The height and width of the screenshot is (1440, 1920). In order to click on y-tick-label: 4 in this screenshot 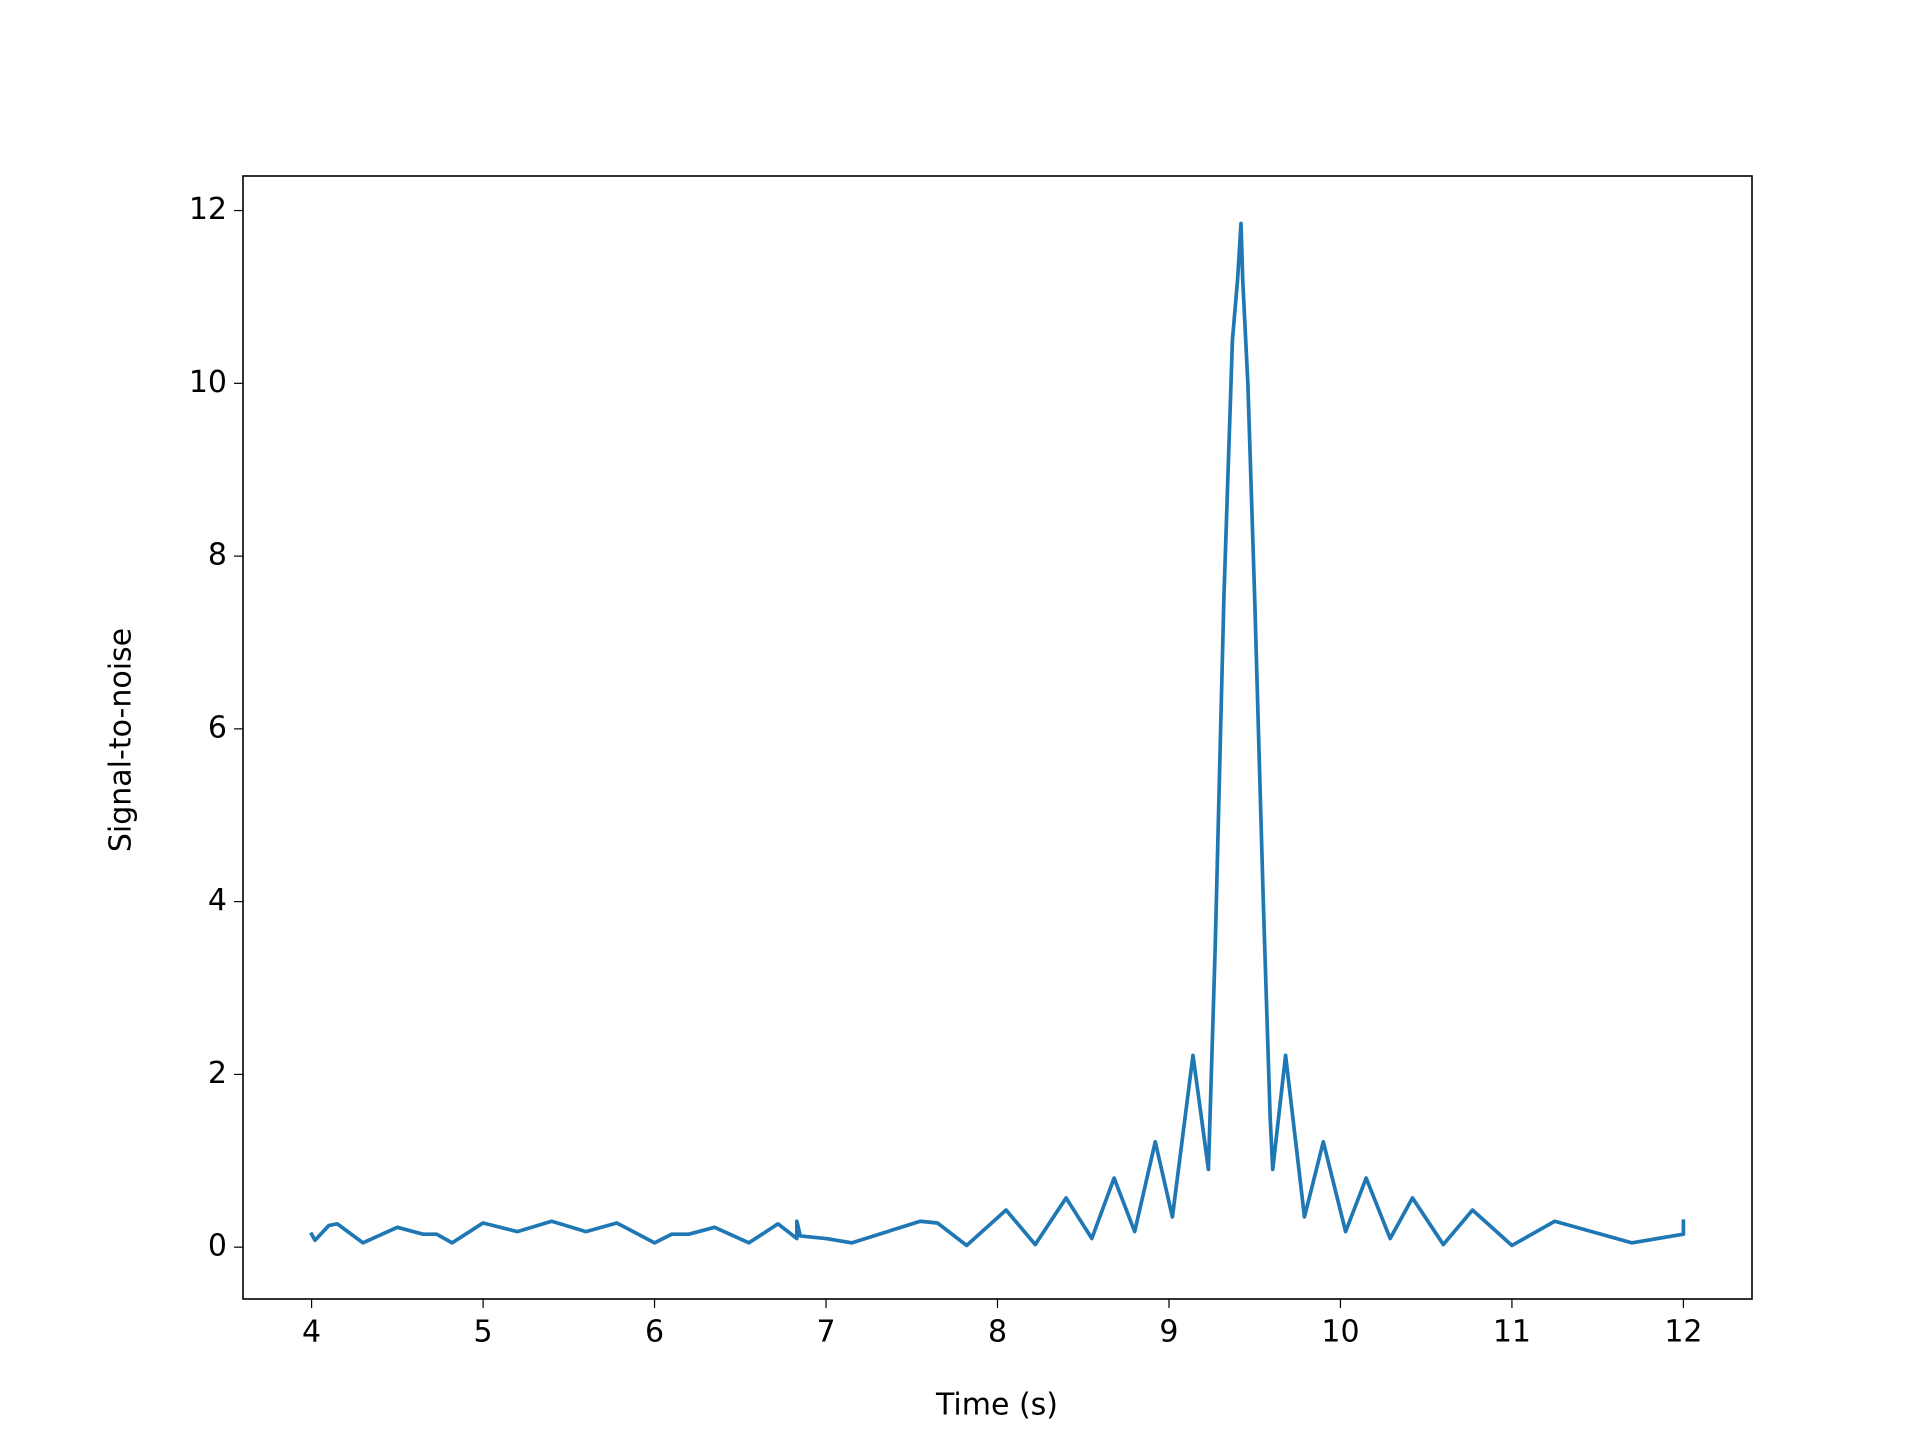, I will do `click(217, 900)`.